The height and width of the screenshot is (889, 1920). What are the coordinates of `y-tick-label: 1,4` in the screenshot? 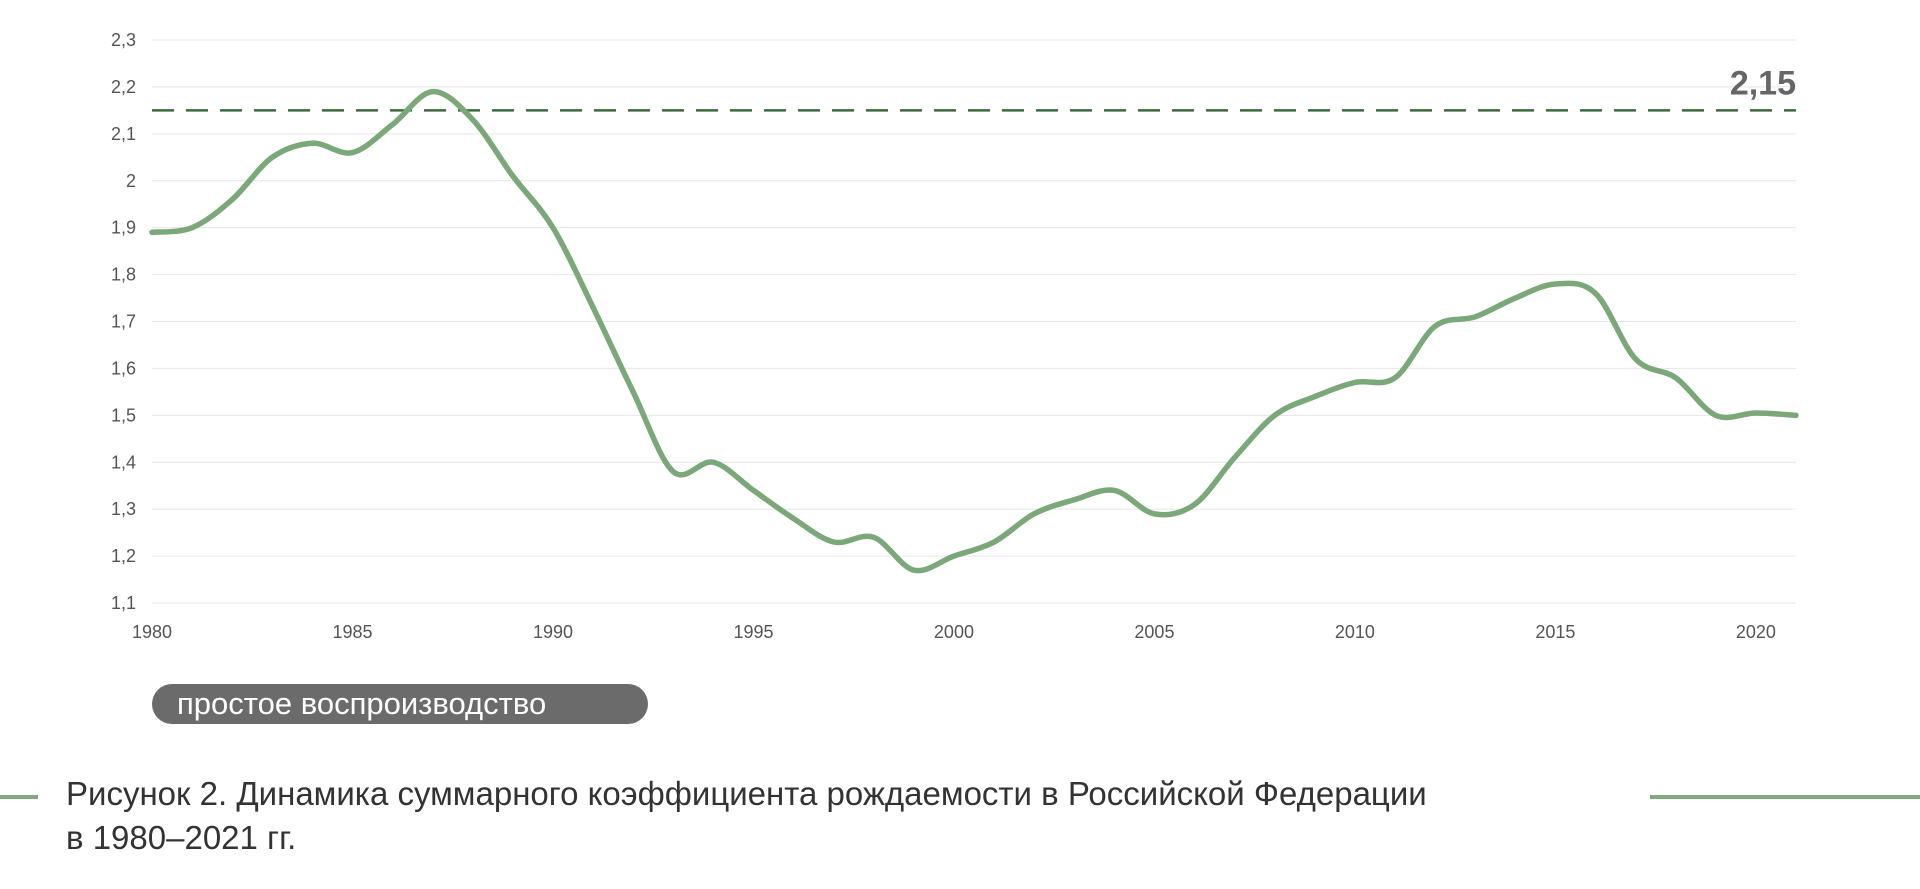 It's located at (123, 462).